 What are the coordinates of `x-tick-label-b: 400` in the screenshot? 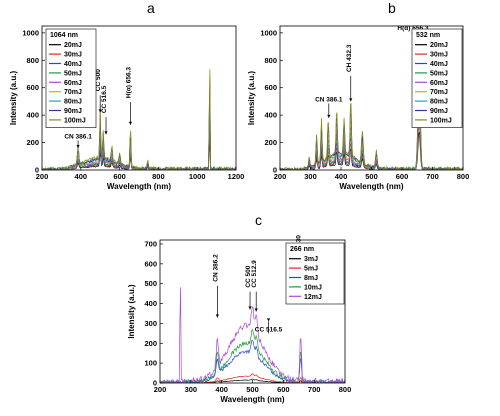 It's located at (341, 176).